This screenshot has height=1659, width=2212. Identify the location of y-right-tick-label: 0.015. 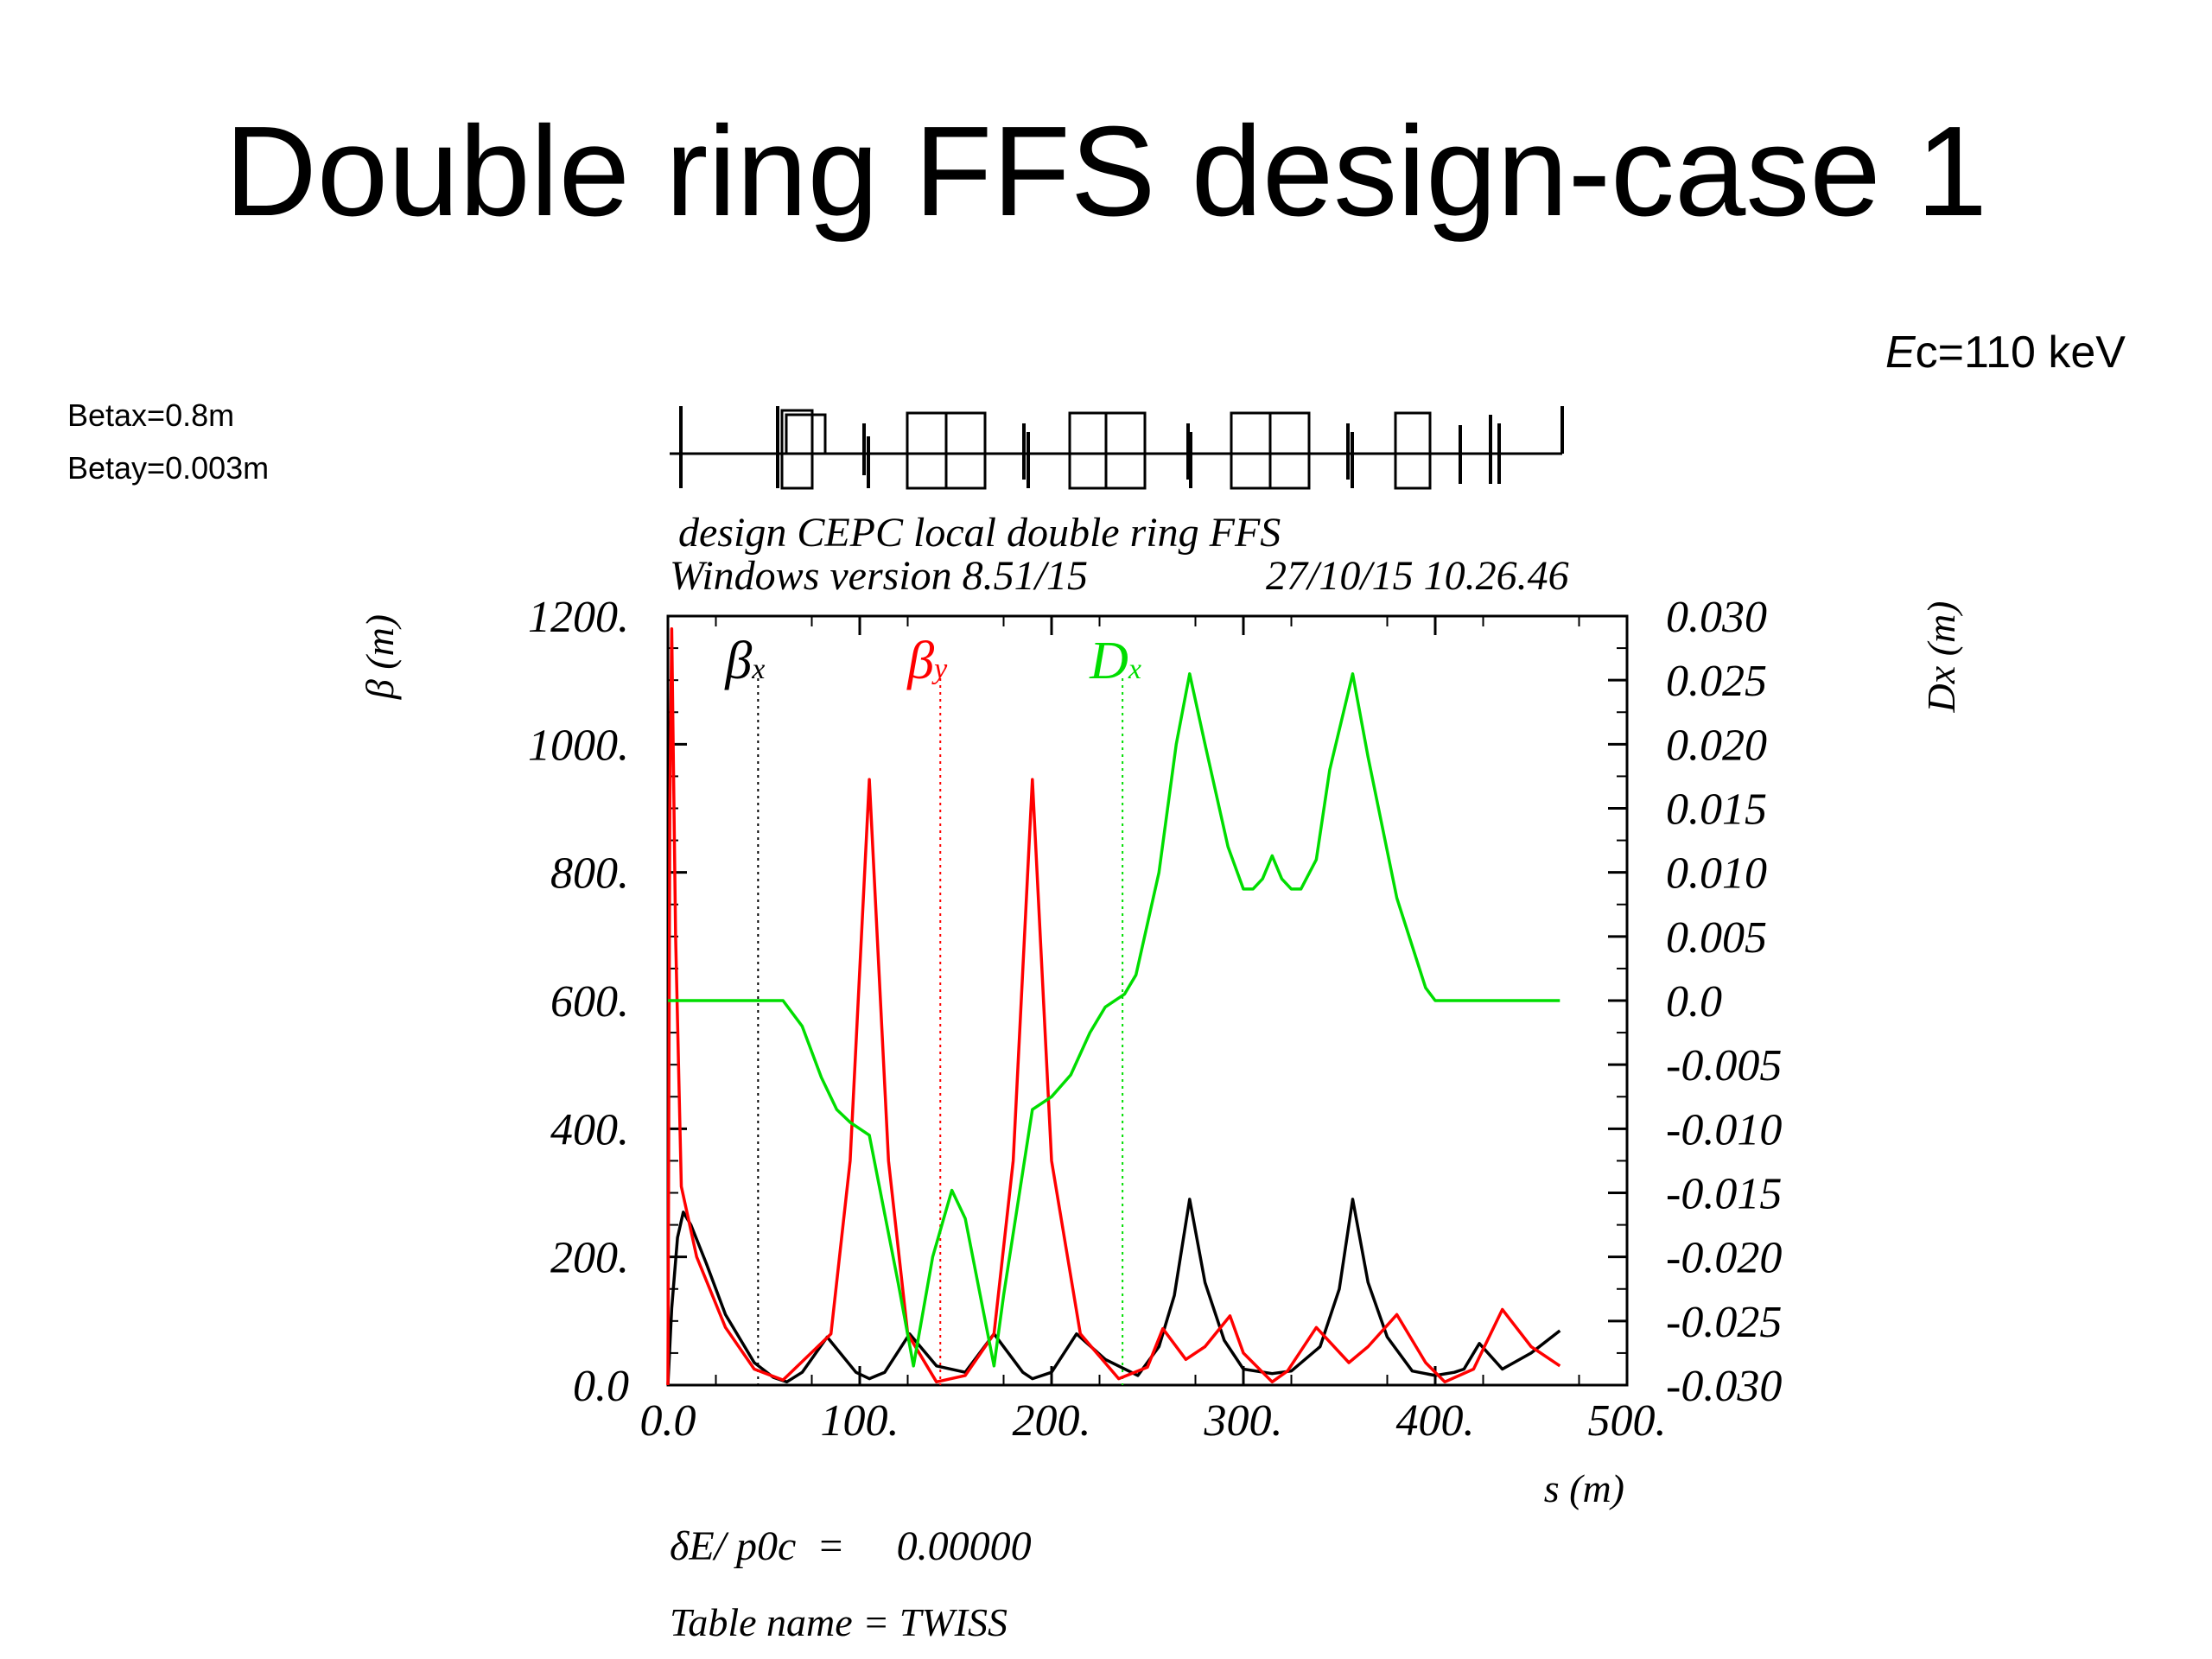
(1716, 810).